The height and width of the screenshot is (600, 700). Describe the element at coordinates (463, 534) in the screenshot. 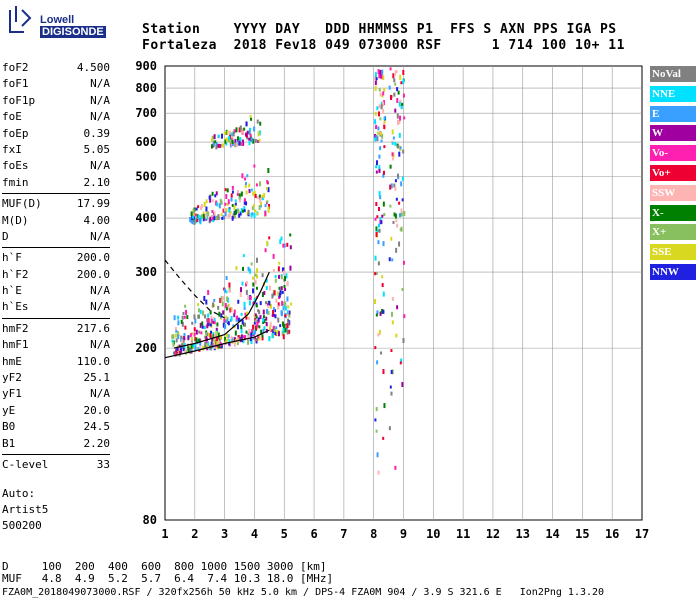

I see `x-tick-label: 11` at that location.